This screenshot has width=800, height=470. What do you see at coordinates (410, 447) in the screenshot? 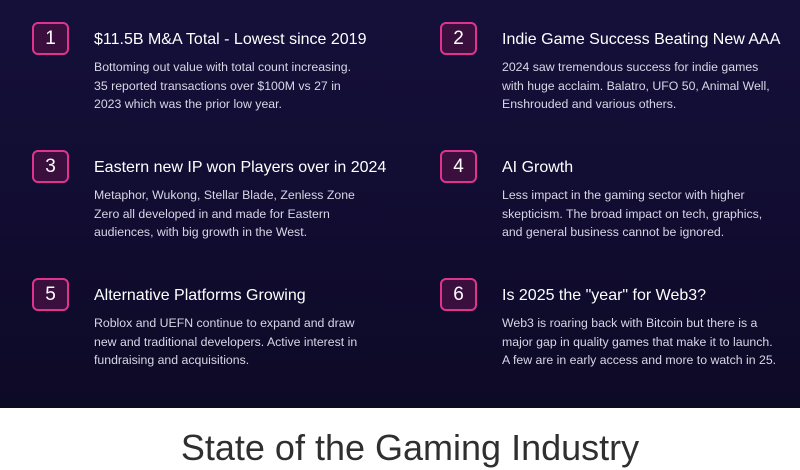
I see `page-title: State of the Gaming Industry` at bounding box center [410, 447].